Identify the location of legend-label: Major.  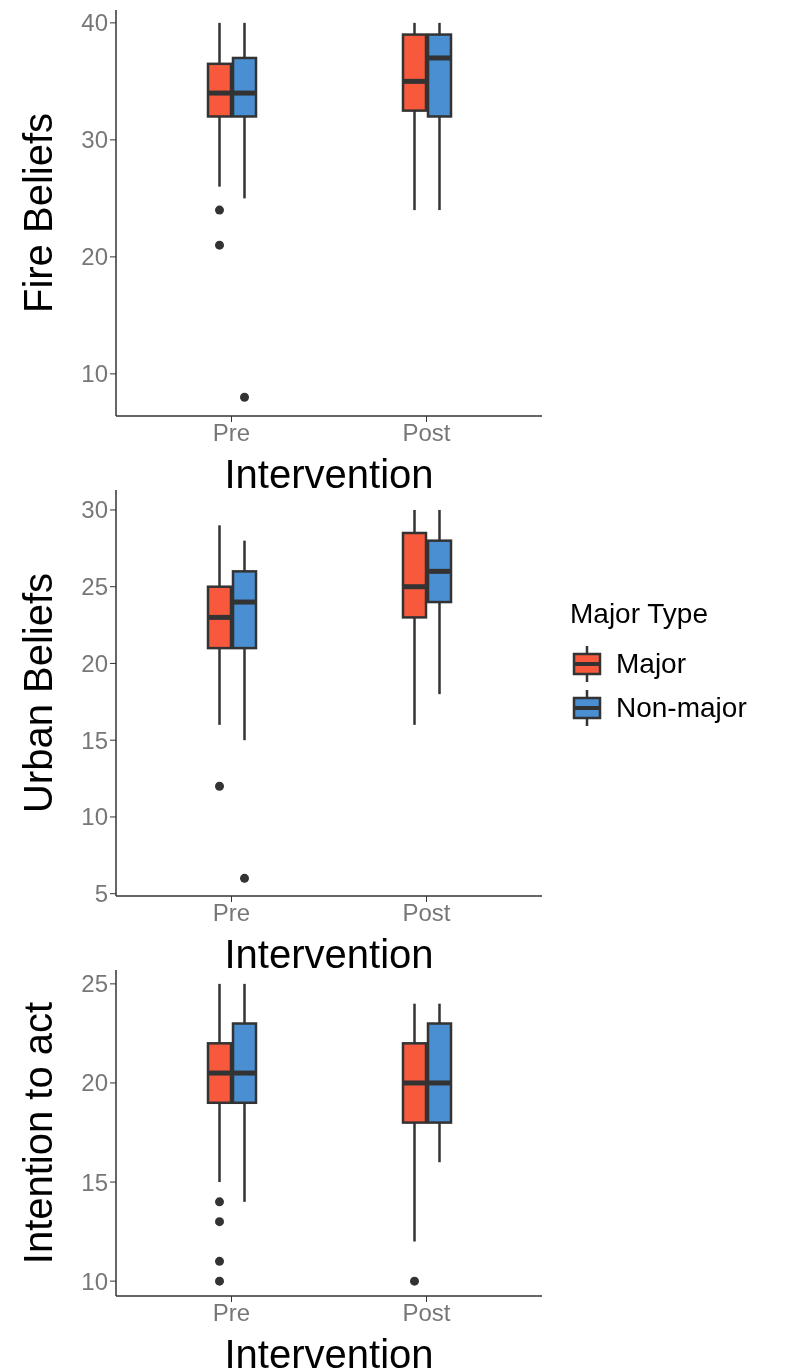
(651, 664).